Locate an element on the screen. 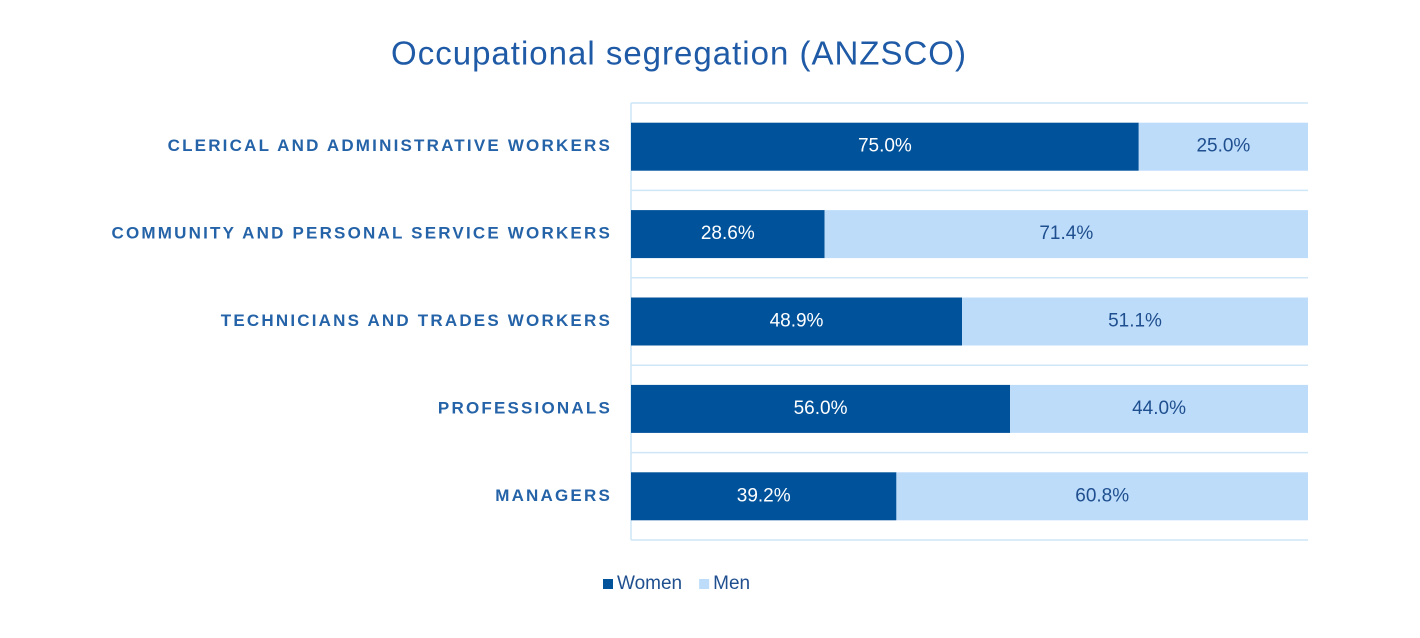  legend-label: Women is located at coordinates (649, 583).